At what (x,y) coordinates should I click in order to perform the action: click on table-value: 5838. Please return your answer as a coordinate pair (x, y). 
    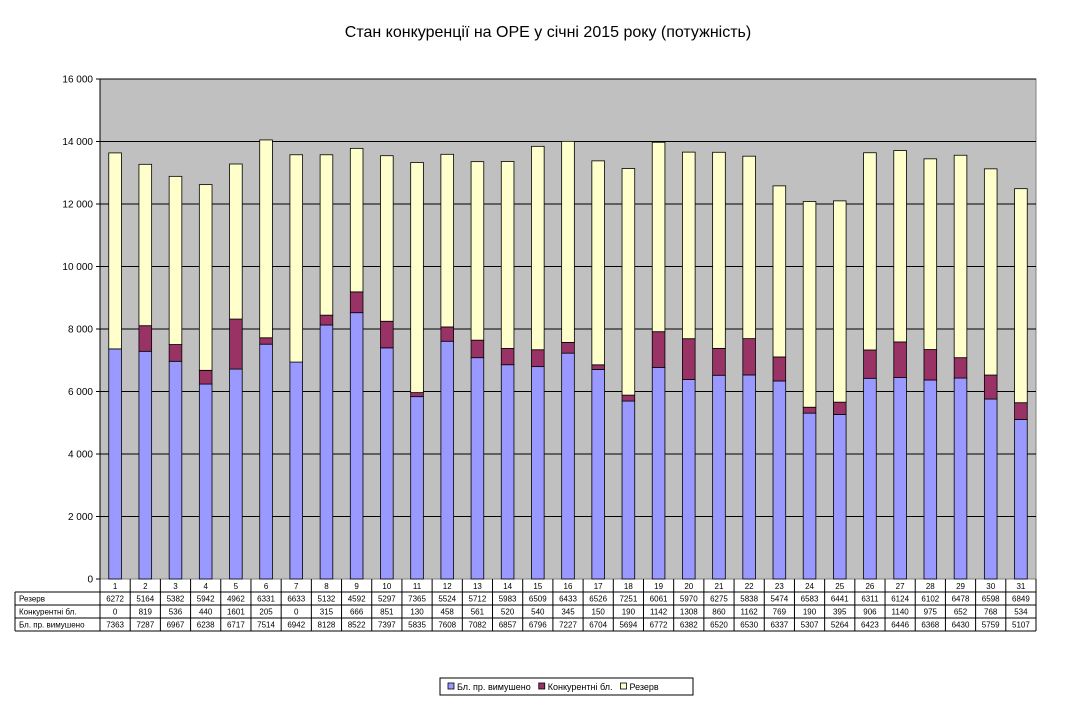
    Looking at the image, I should click on (749, 599).